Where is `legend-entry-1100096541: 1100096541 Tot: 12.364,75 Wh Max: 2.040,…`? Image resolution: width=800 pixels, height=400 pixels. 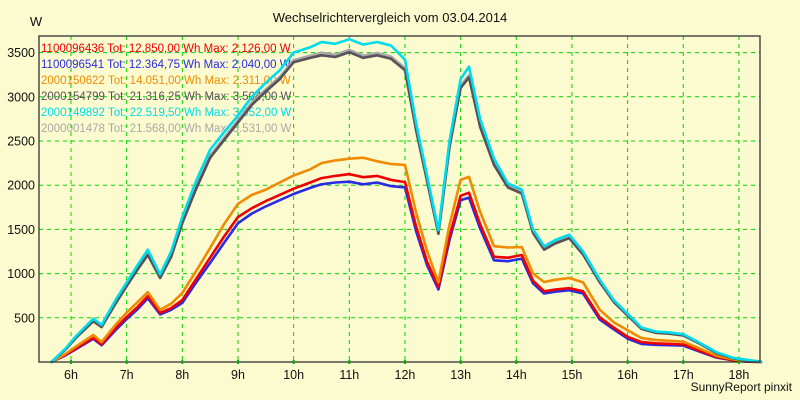 legend-entry-1100096541: 1100096541 Tot: 12.364,75 Wh Max: 2.040,… is located at coordinates (166, 65).